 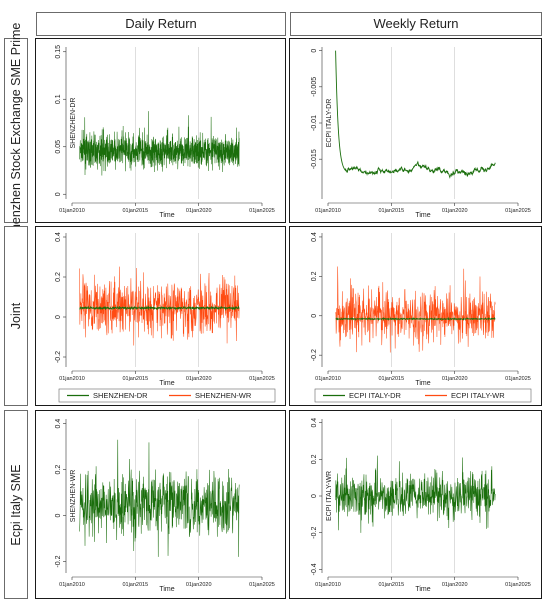 I want to click on row-label-shenzhen: Shenzhen Stock Exchange SME Prime, so click(x=16, y=130).